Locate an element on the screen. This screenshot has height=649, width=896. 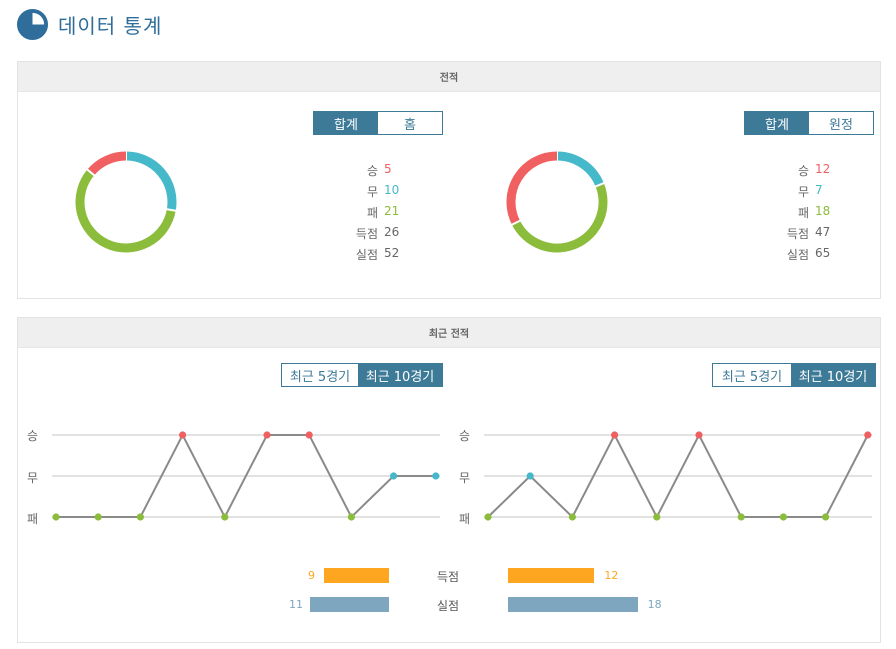
goals-label: 득점 is located at coordinates (448, 577).